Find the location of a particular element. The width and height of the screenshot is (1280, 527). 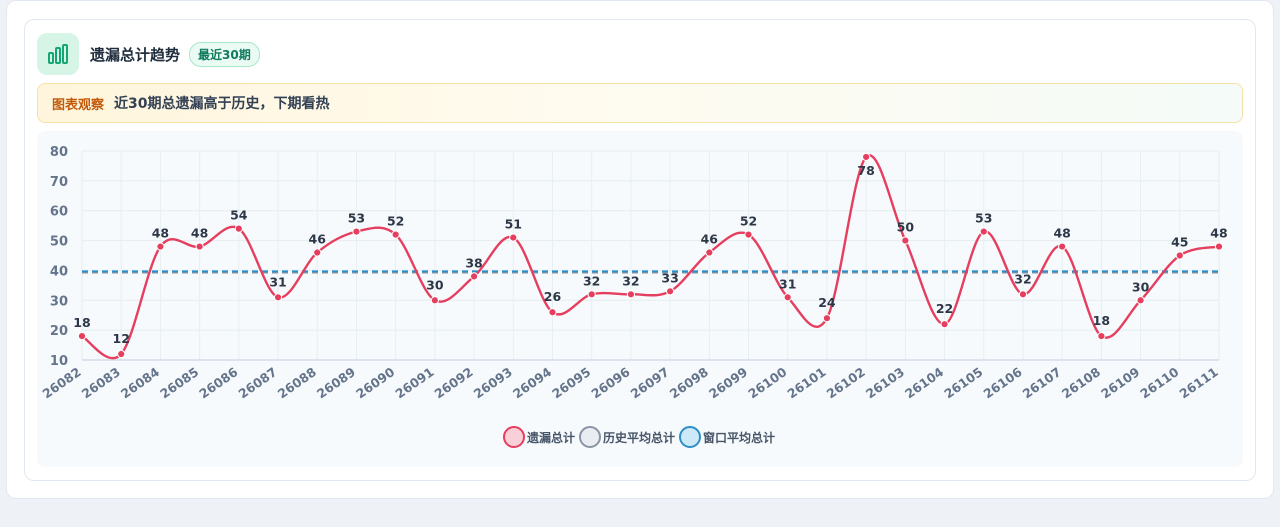

legend-swatch-hist-avg is located at coordinates (589, 437).